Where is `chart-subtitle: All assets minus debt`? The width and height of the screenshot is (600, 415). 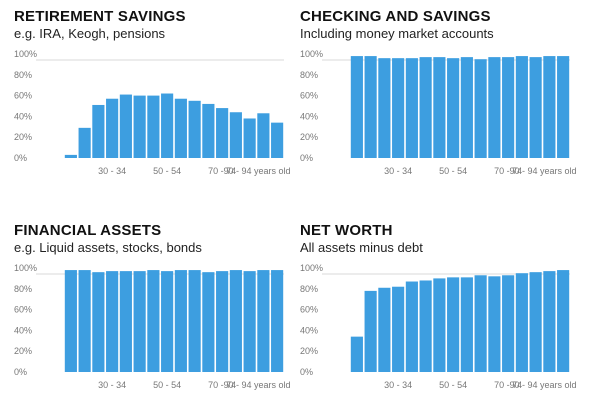
chart-subtitle: All assets minus debt is located at coordinates (361, 247).